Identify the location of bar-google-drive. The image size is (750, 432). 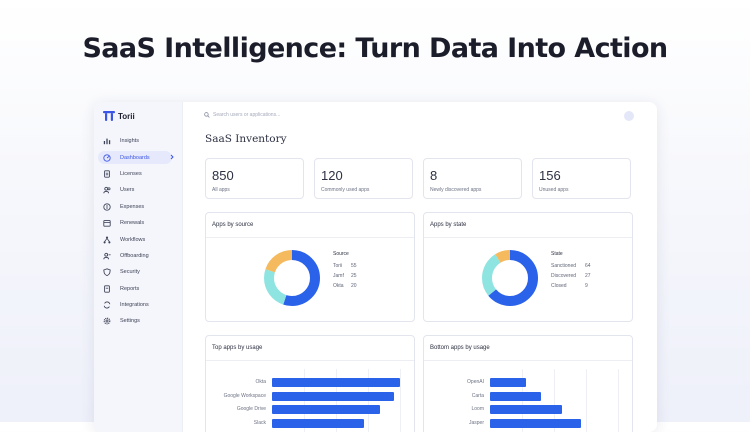
(326, 409).